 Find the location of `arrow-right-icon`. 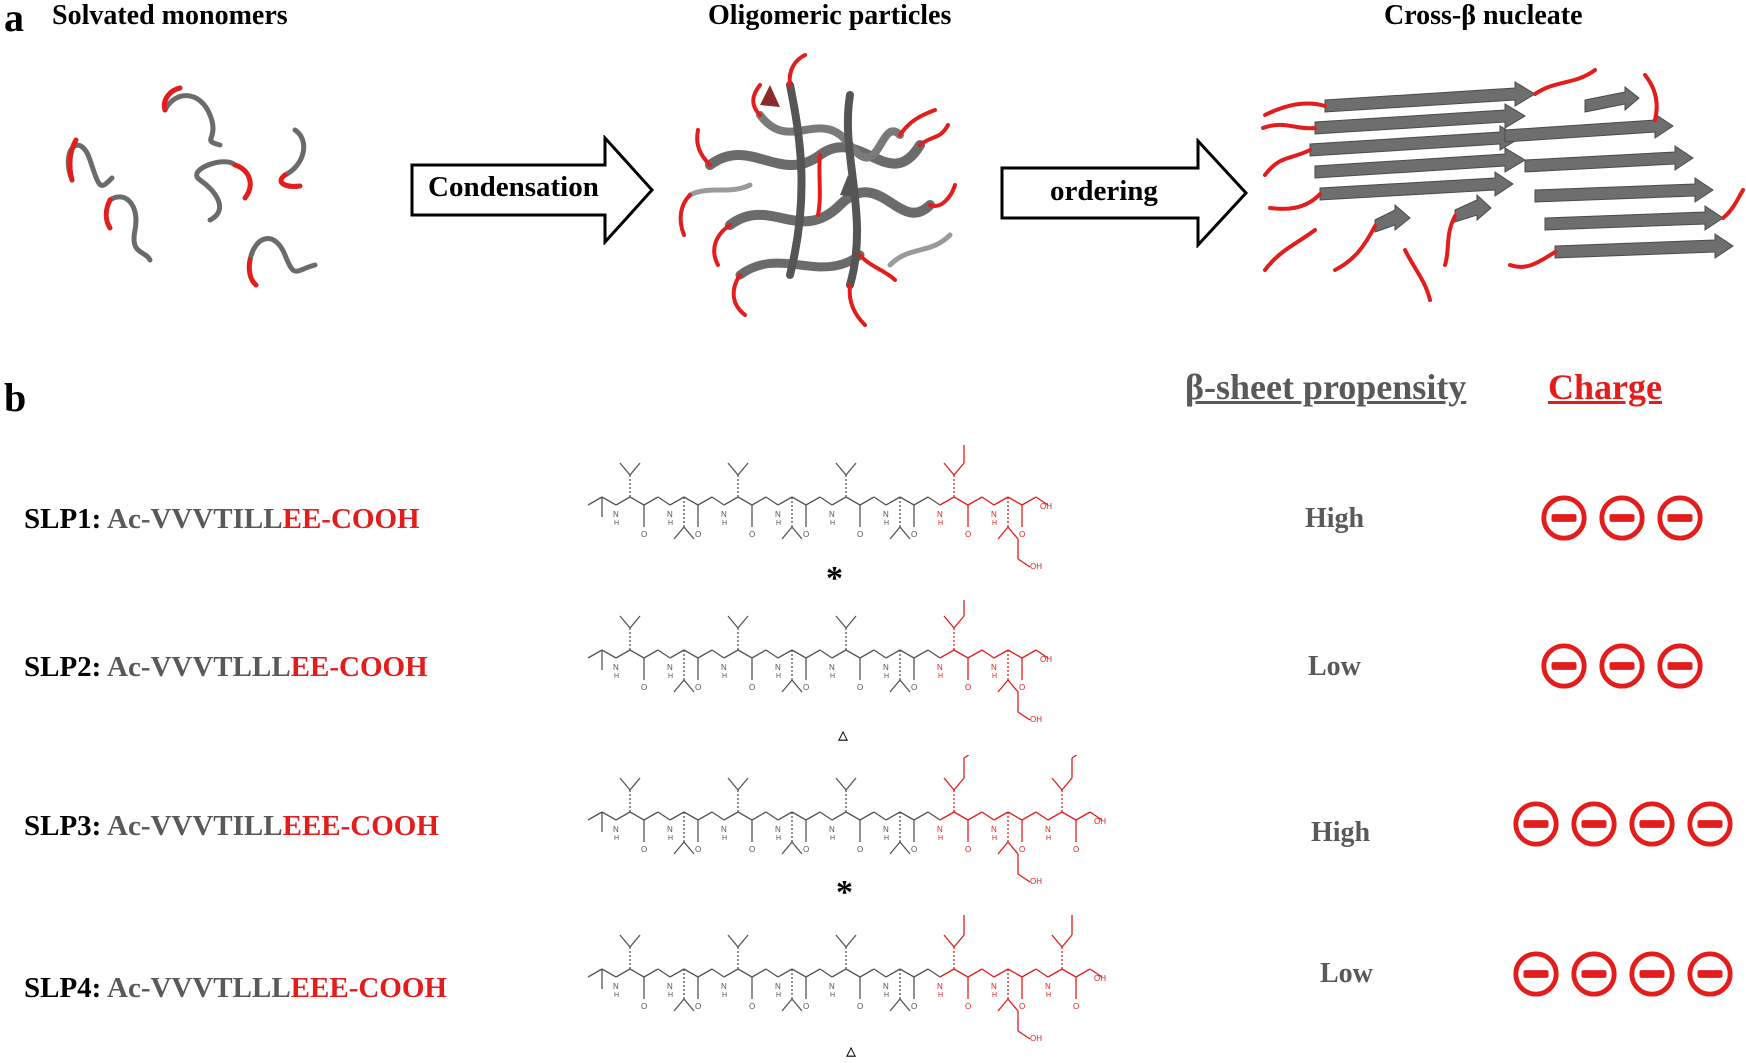

arrow-right-icon is located at coordinates (532, 190).